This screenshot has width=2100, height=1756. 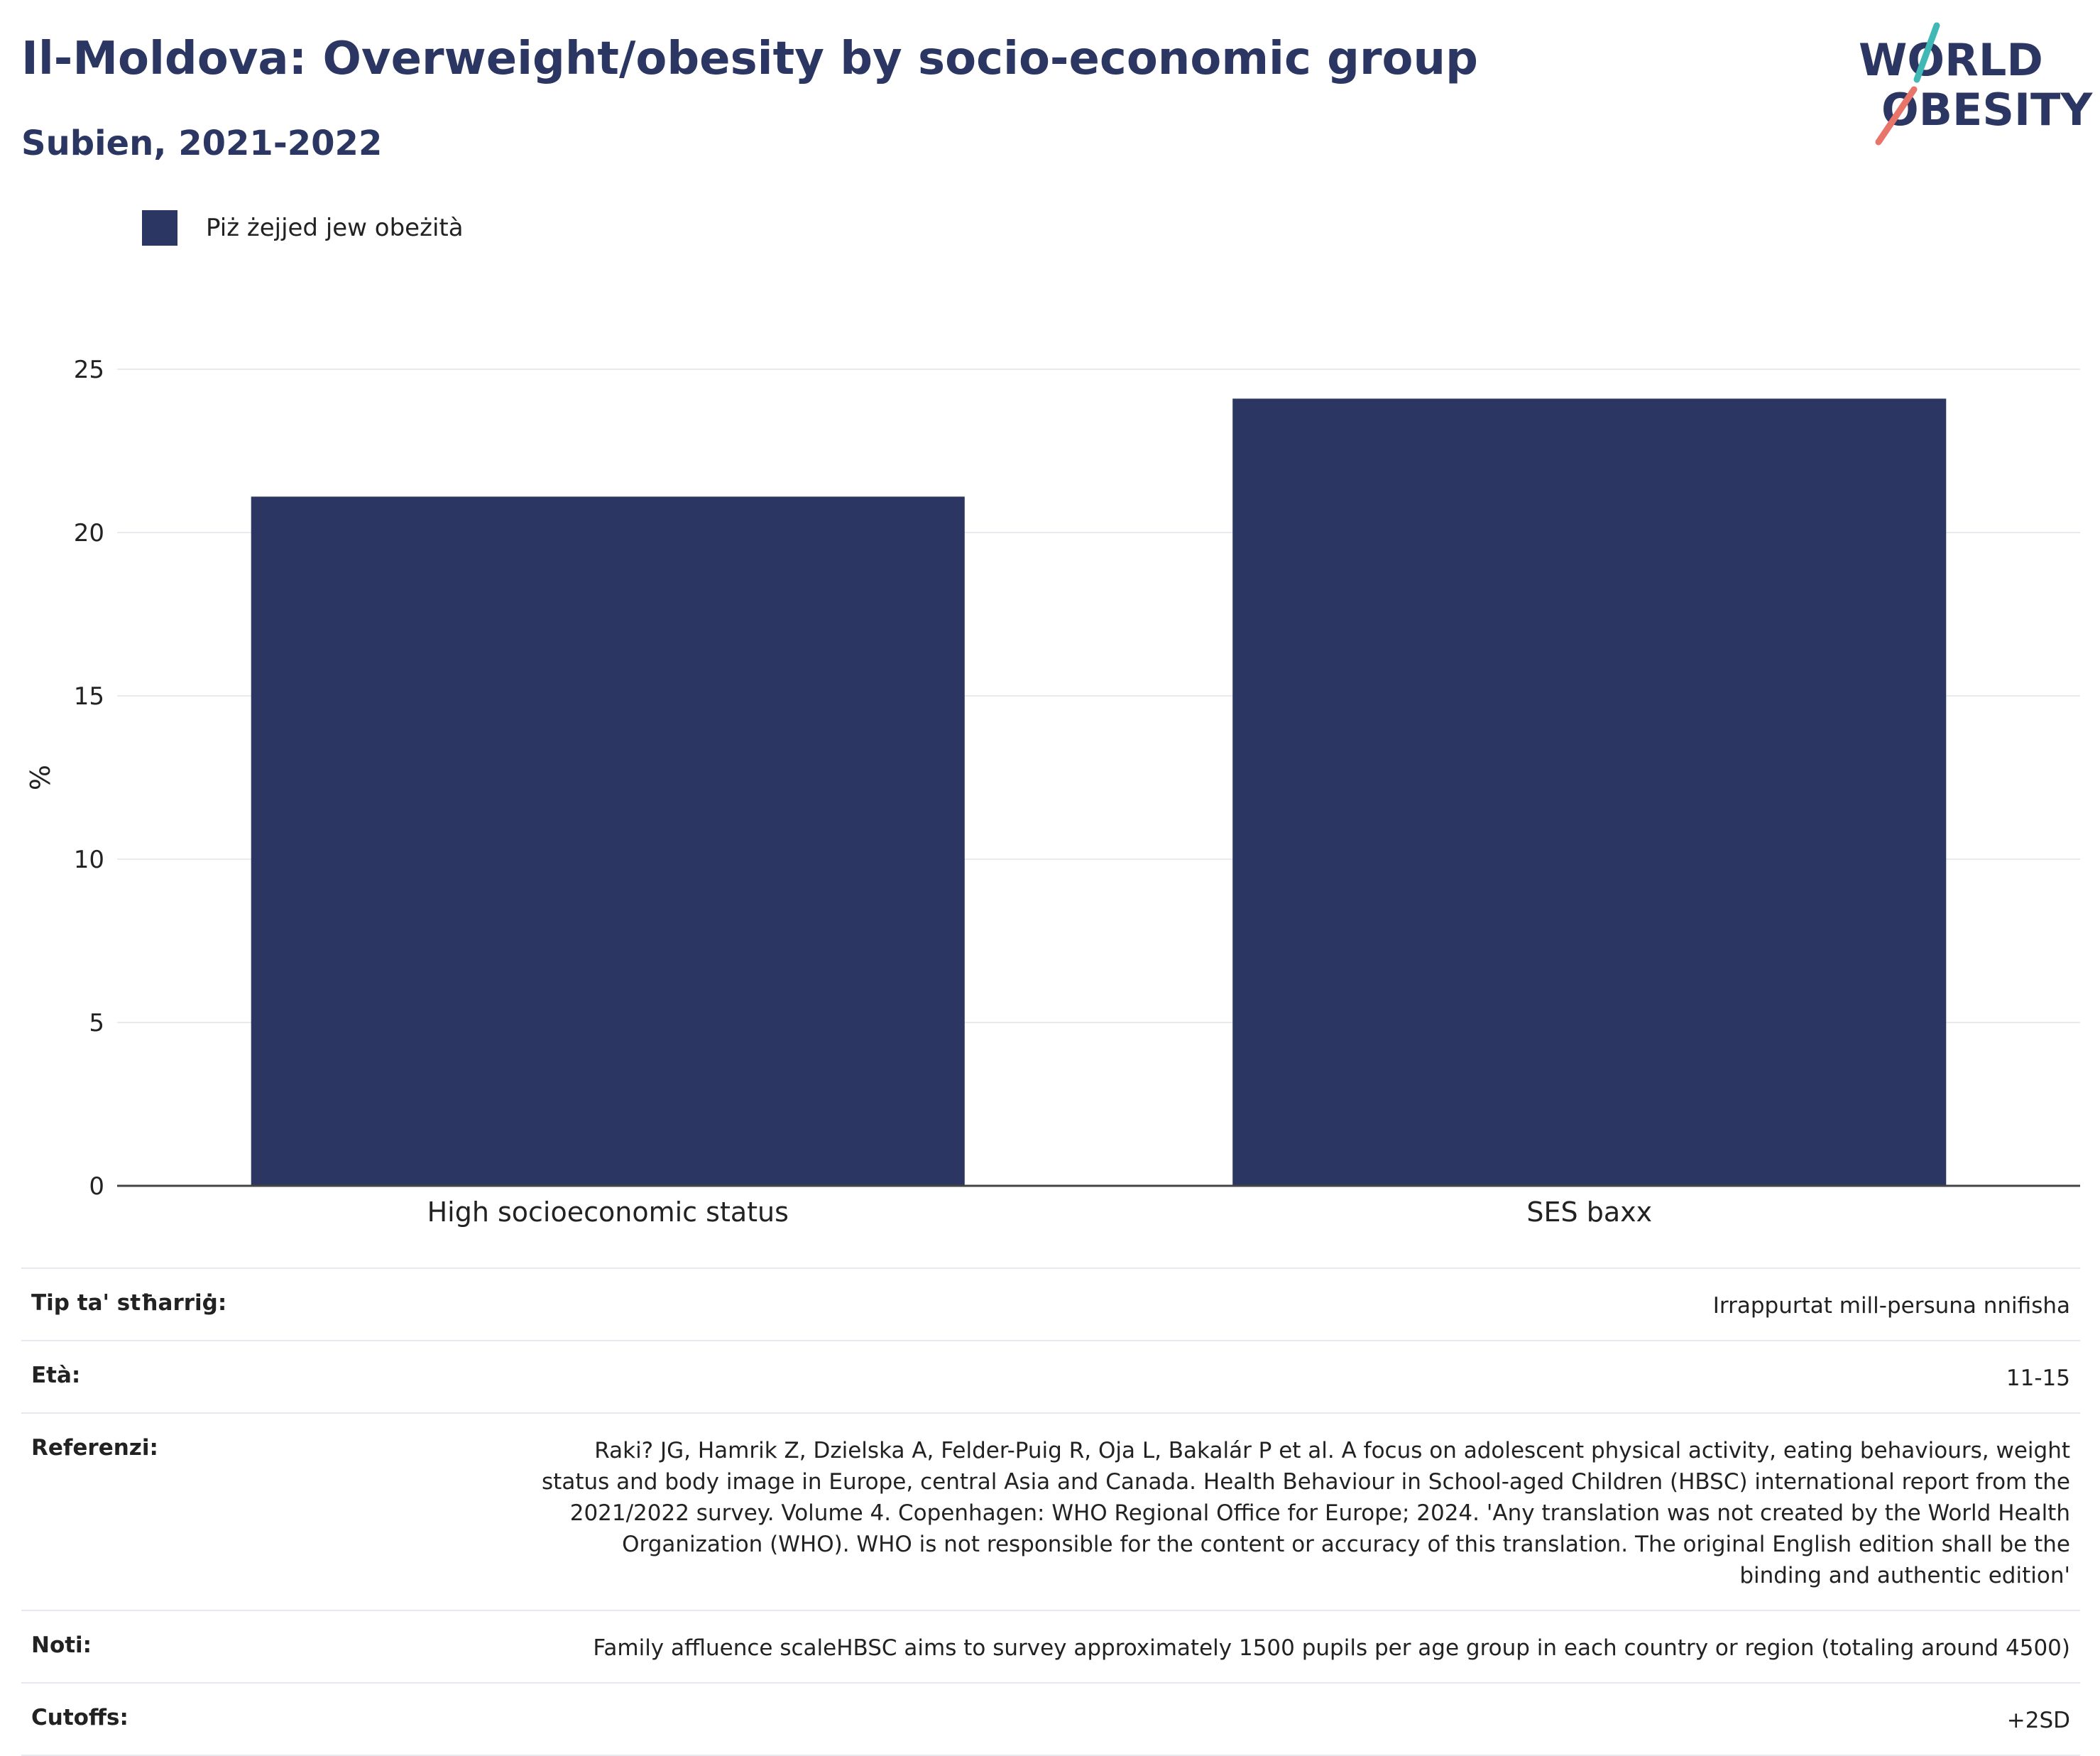 What do you see at coordinates (89, 370) in the screenshot?
I see `y-tick-label: 25` at bounding box center [89, 370].